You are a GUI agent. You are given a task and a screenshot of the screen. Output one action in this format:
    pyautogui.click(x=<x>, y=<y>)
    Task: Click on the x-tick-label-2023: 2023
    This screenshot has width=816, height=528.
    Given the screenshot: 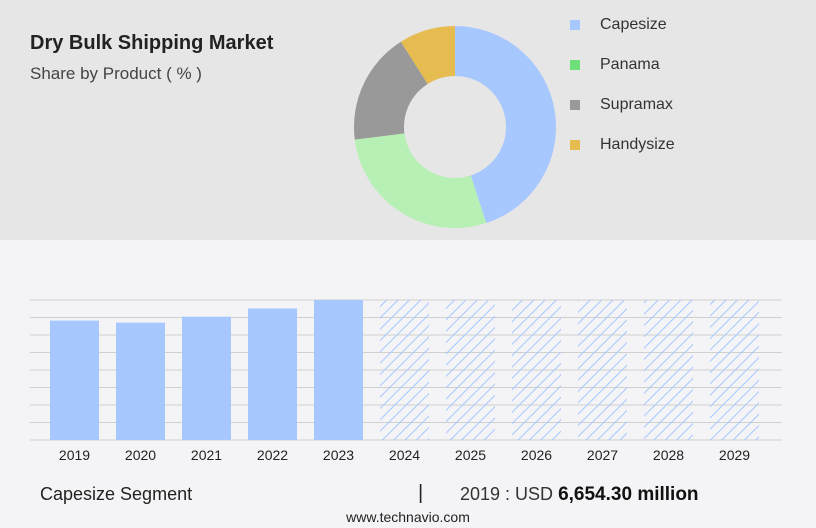 What is the action you would take?
    pyautogui.click(x=338, y=455)
    